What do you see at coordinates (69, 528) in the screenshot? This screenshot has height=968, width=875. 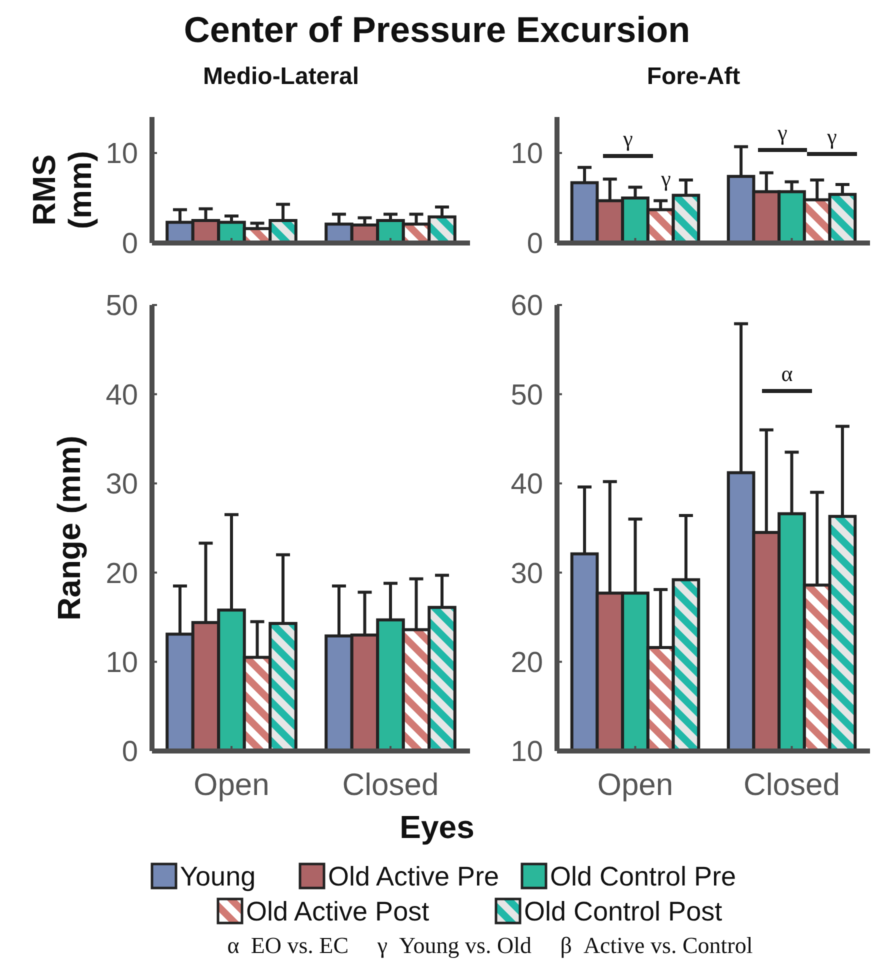 I see `y-axis-title: Range (mm)` at bounding box center [69, 528].